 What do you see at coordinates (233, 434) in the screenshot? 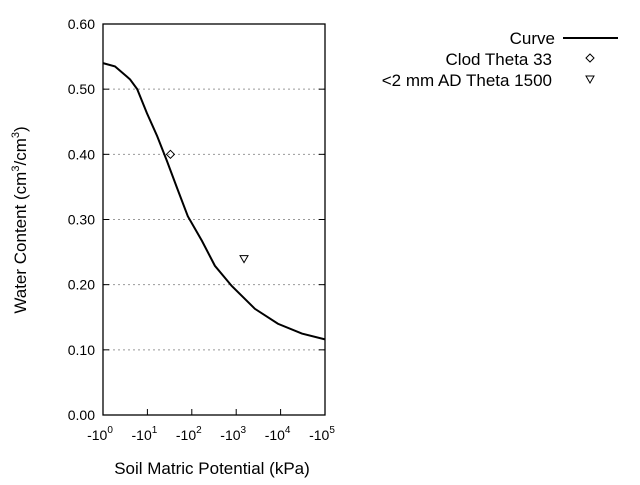
I see `x-tick-label: -103` at bounding box center [233, 434].